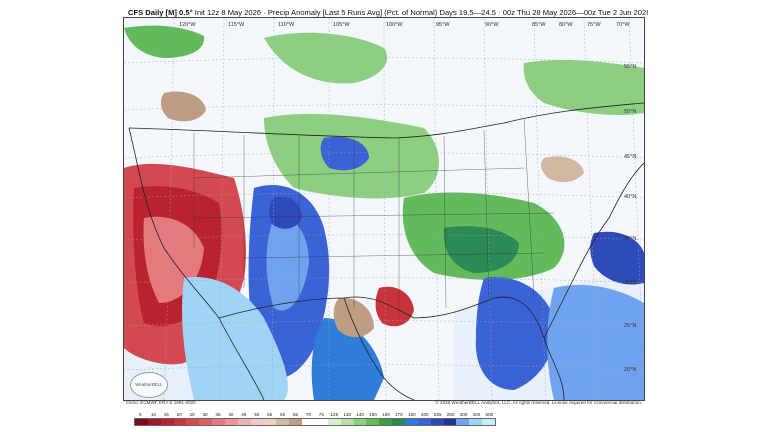  Describe the element at coordinates (450, 414) in the screenshot. I see `colorbar-label: 250` at that location.